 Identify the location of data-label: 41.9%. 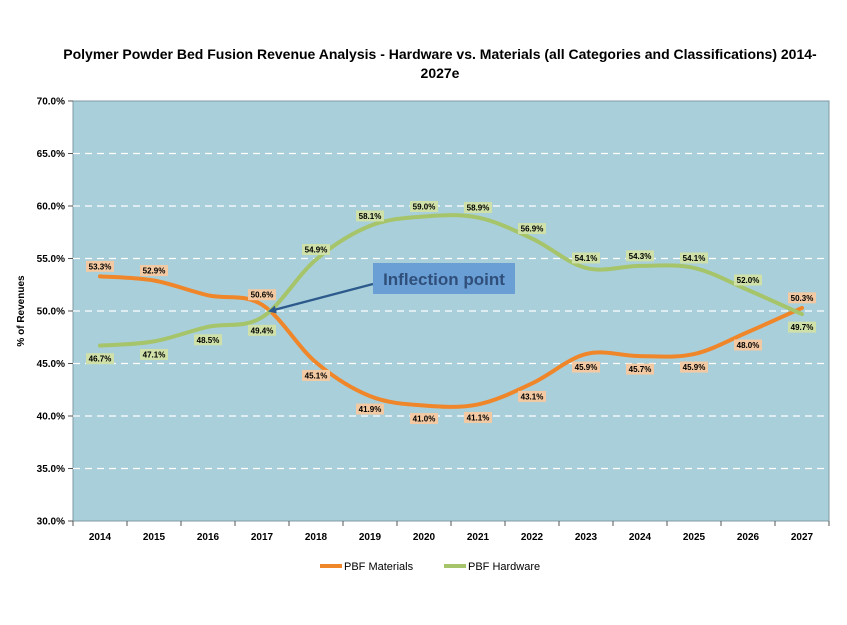
(370, 409).